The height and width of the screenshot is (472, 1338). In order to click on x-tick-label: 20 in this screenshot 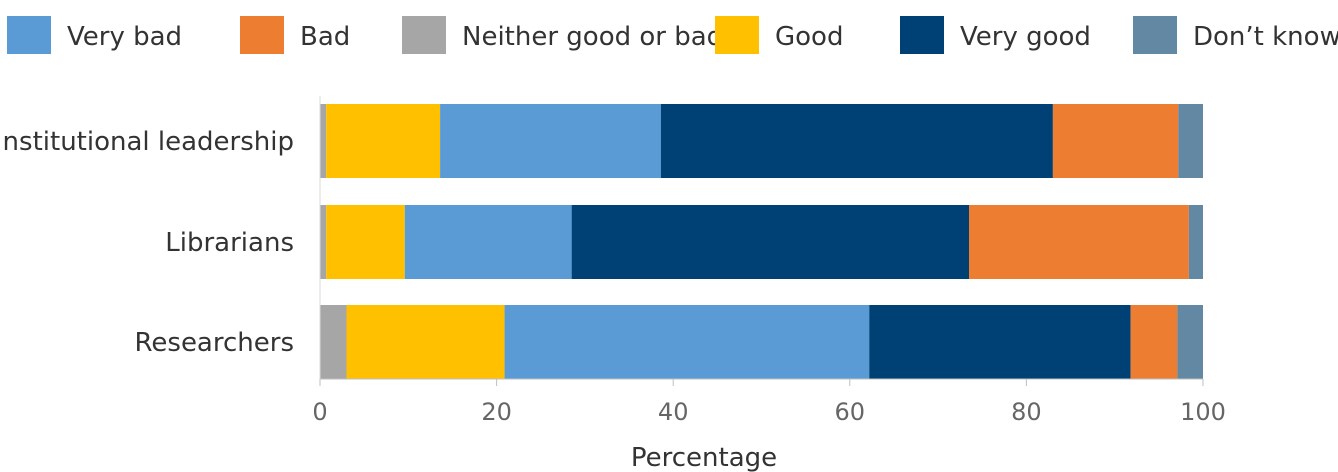, I will do `click(496, 412)`.